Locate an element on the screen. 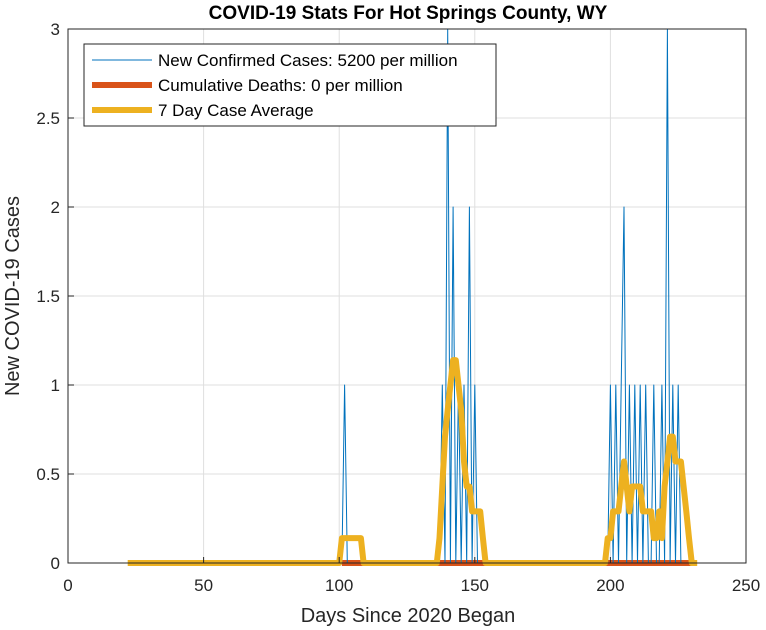 The height and width of the screenshot is (630, 766). legend-label-deaths: Cumulative Deaths: 0 per million is located at coordinates (280, 85).